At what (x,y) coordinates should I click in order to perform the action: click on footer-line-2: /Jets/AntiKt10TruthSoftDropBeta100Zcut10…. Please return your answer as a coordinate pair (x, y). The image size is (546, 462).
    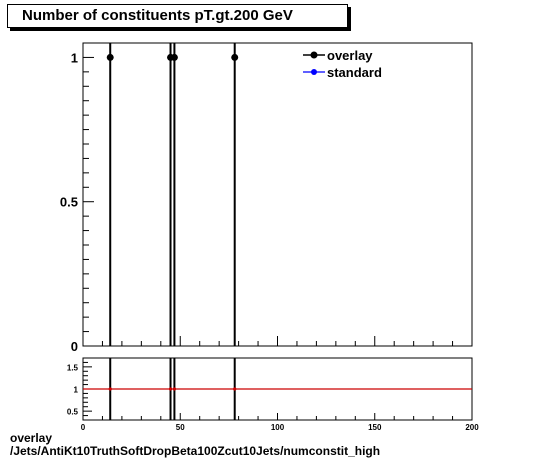
    Looking at the image, I should click on (195, 451).